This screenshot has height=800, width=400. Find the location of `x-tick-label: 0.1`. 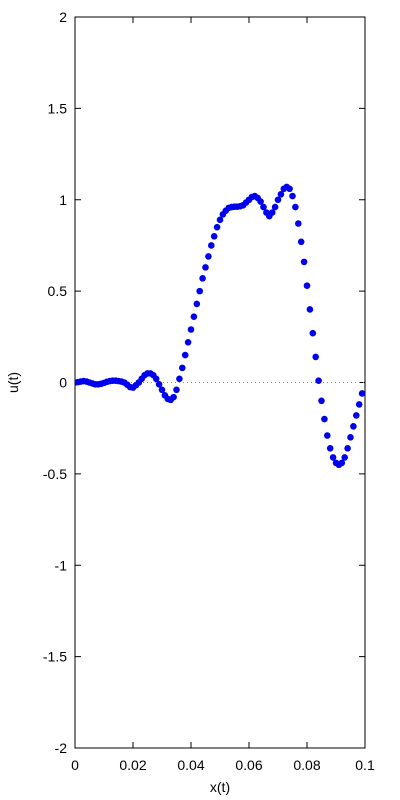

x-tick-label: 0.1 is located at coordinates (365, 765).